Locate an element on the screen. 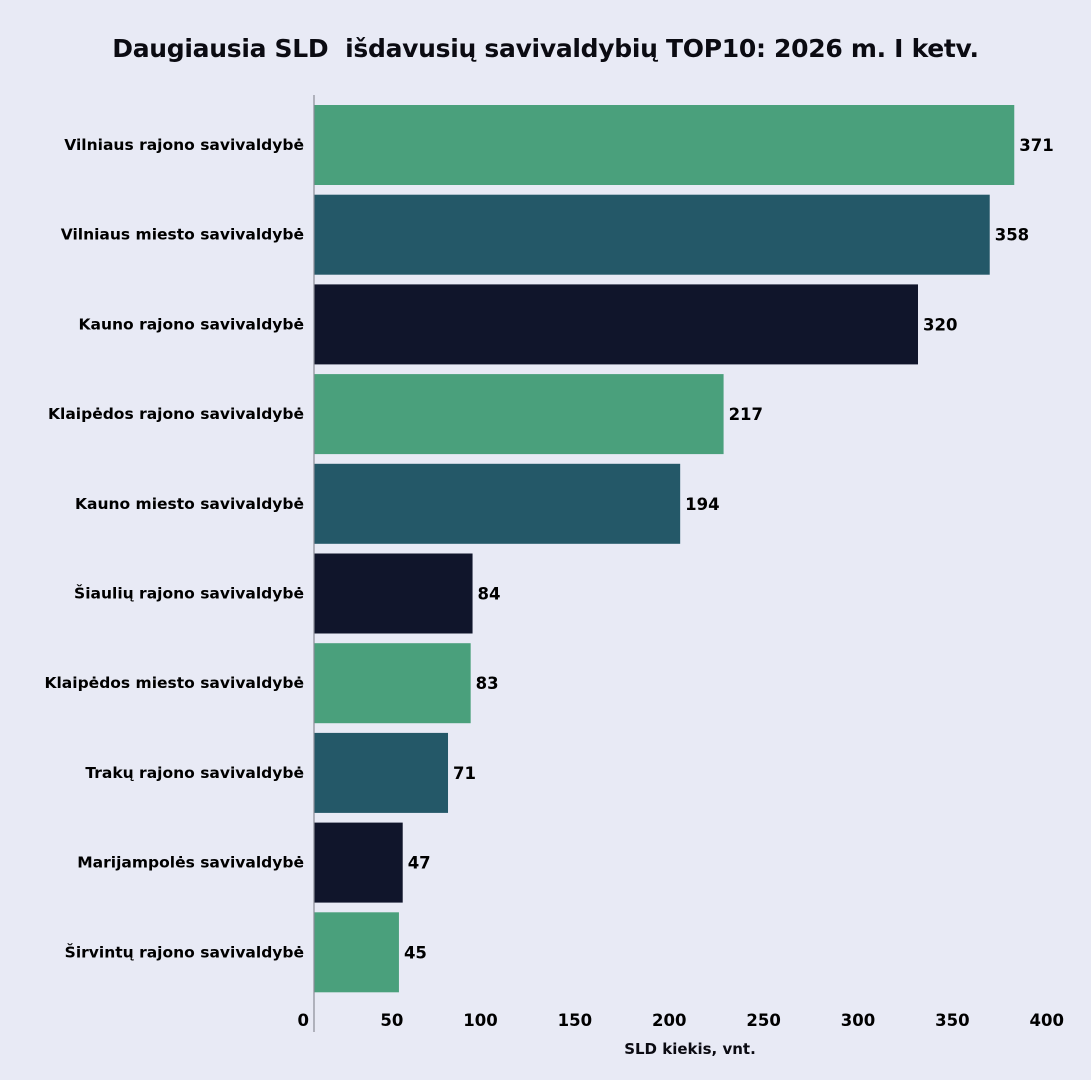  category-label: Vilniaus miesto savivaldybė is located at coordinates (182, 235).